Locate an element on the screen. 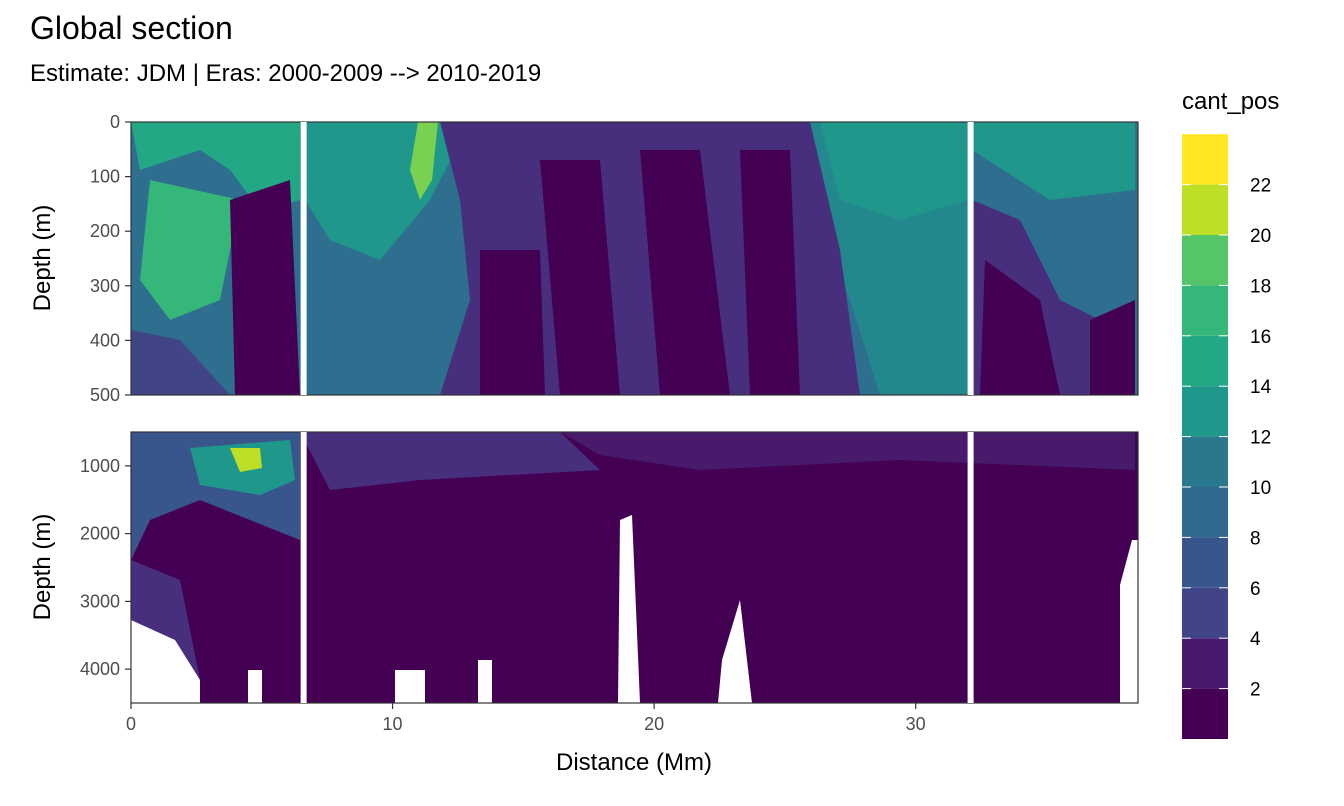 The height and width of the screenshot is (806, 1344). upper-field-dark5 is located at coordinates (265, 287).